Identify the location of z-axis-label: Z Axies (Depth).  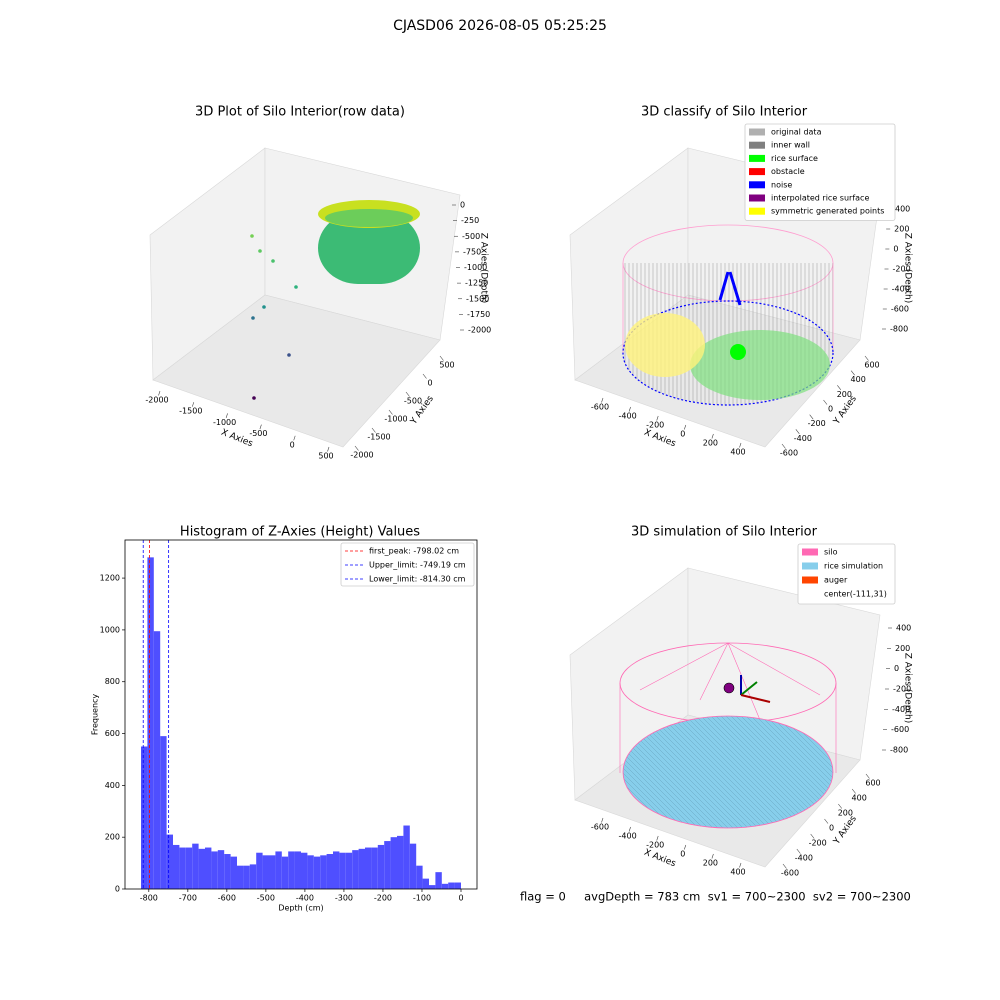
(484, 268).